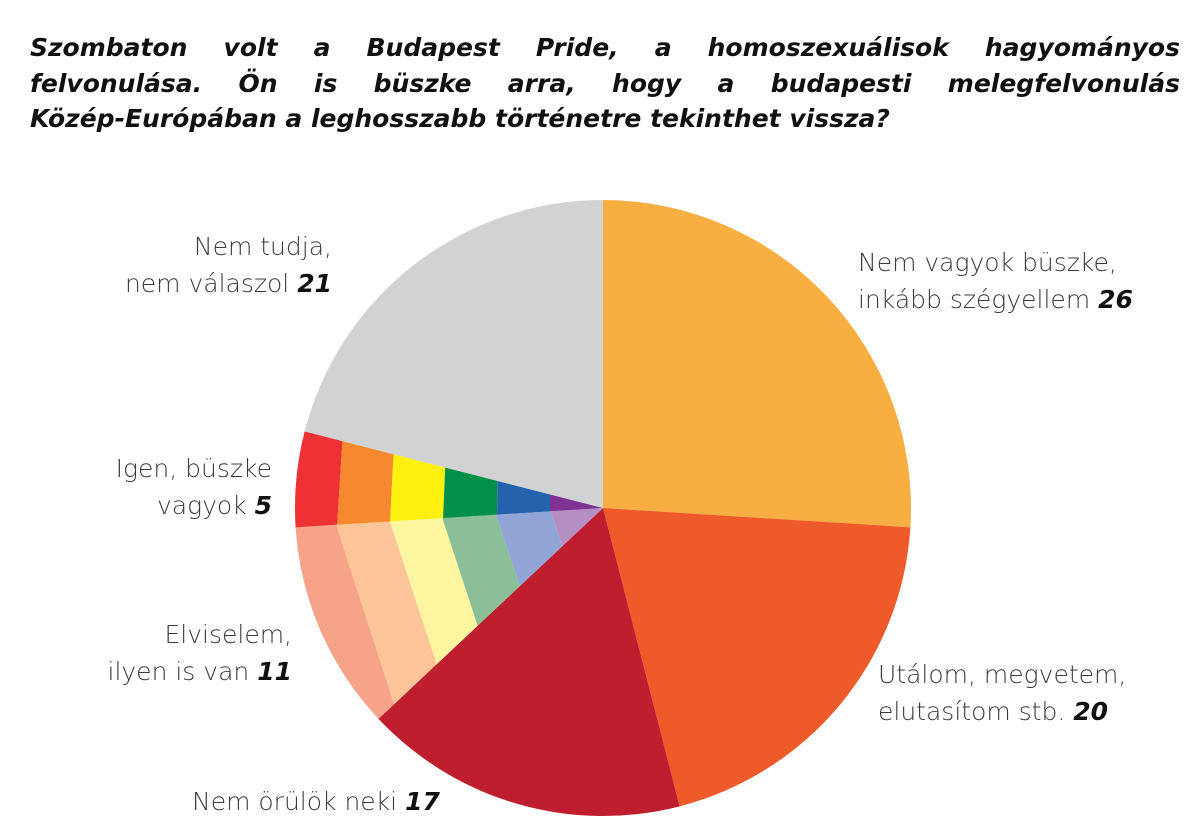 This screenshot has width=1200, height=836. What do you see at coordinates (314, 283) in the screenshot?
I see `slice-value-5: 21` at bounding box center [314, 283].